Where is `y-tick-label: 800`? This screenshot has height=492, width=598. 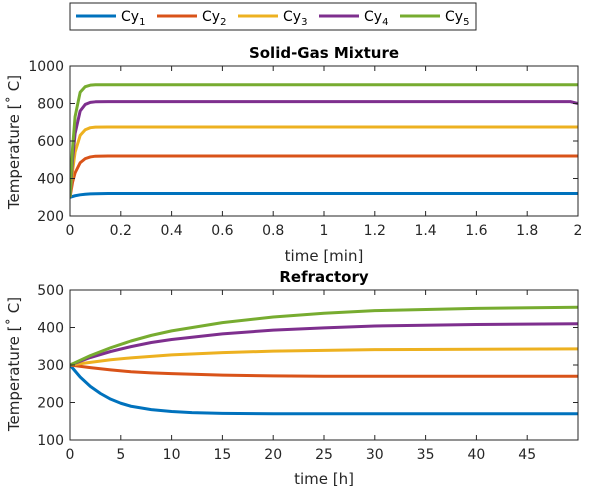
y-tick-label: 800 is located at coordinates (50, 105).